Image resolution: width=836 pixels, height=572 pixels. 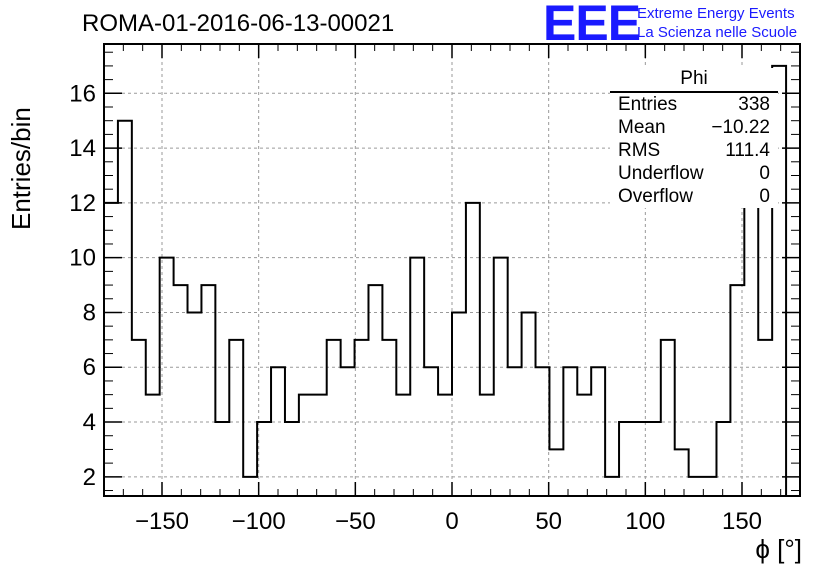 What do you see at coordinates (747, 150) in the screenshot?
I see `stats-value: 111.4` at bounding box center [747, 150].